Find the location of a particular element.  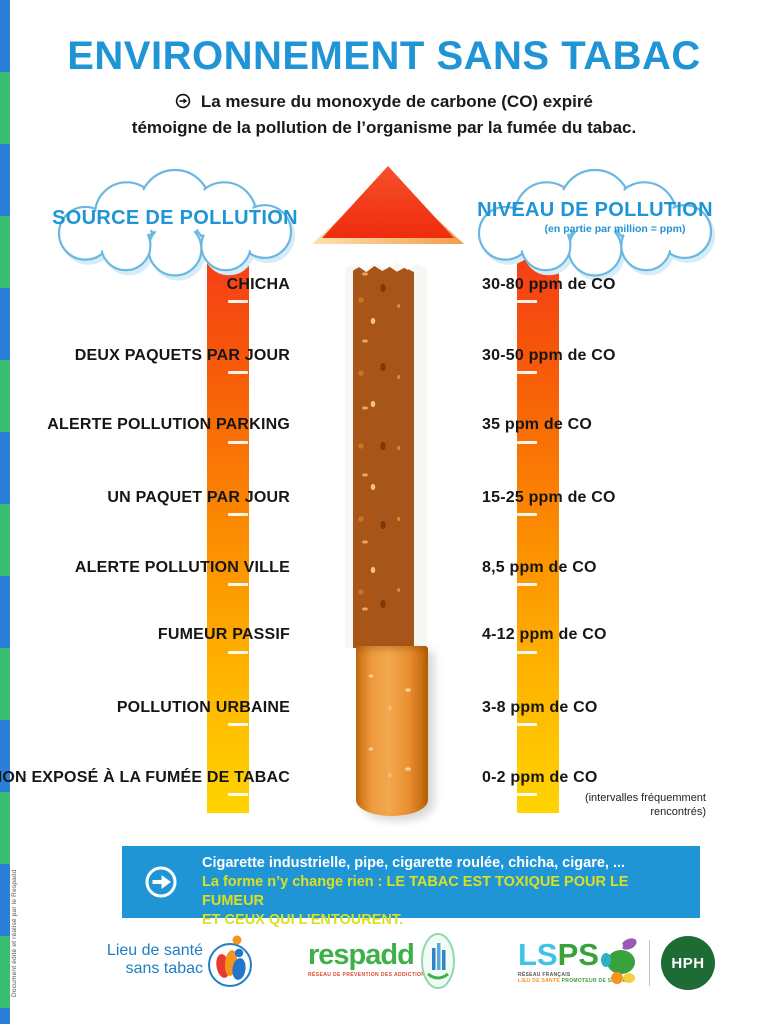

vertical-credit-text: Document édité et réalisé par le Respadd is located at coordinates (14, 933).